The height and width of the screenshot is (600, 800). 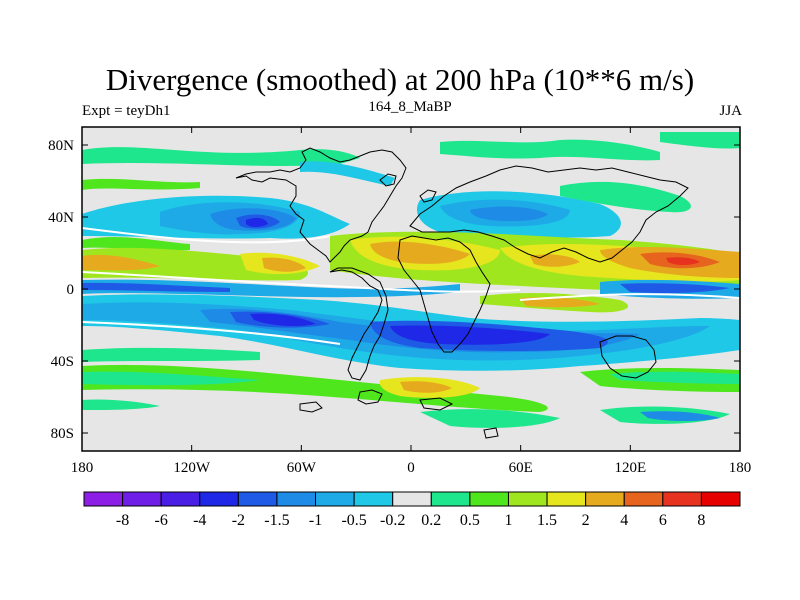 I want to click on coastline-australia, so click(x=628, y=357).